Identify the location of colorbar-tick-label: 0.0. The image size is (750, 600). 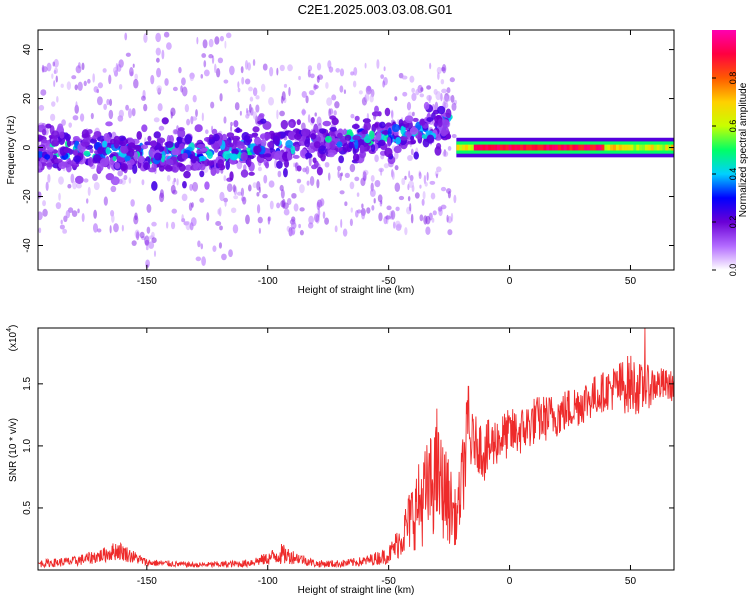
(733, 270).